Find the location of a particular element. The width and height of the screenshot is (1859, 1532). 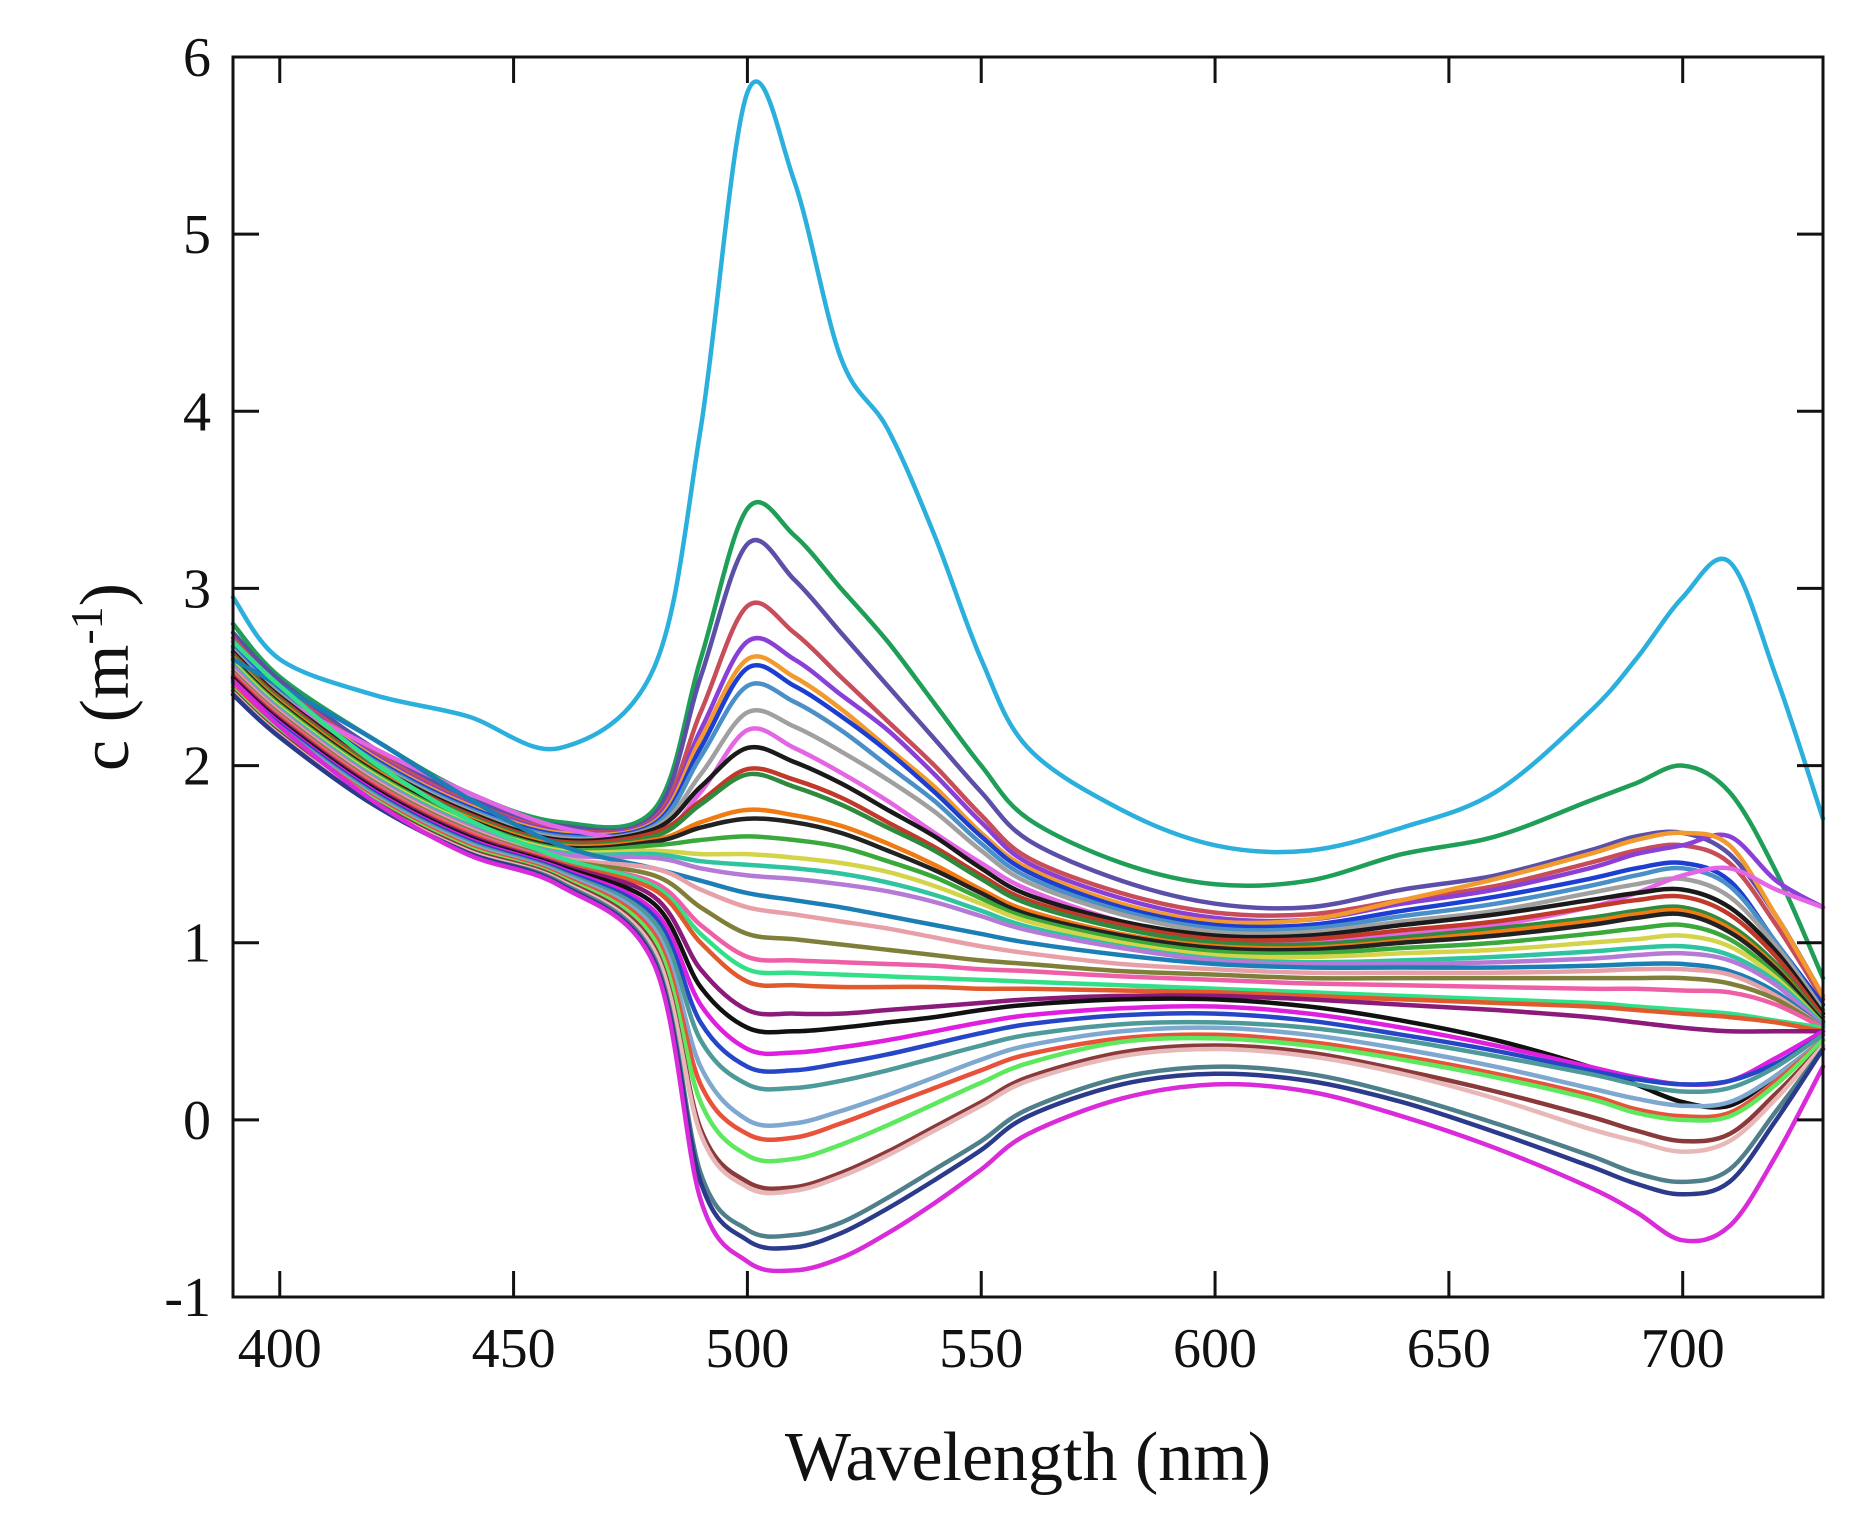

x-axis-title: Wavelength (nm) is located at coordinates (1028, 1457).